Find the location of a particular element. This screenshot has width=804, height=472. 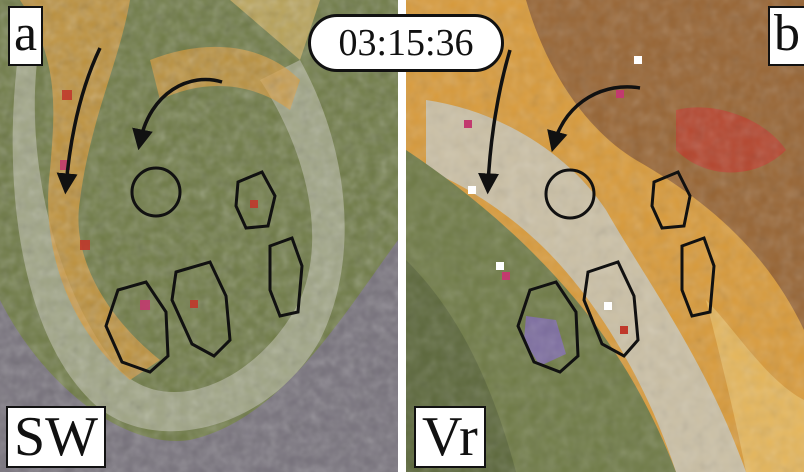

panel-letter-a: a is located at coordinates (26, 36).